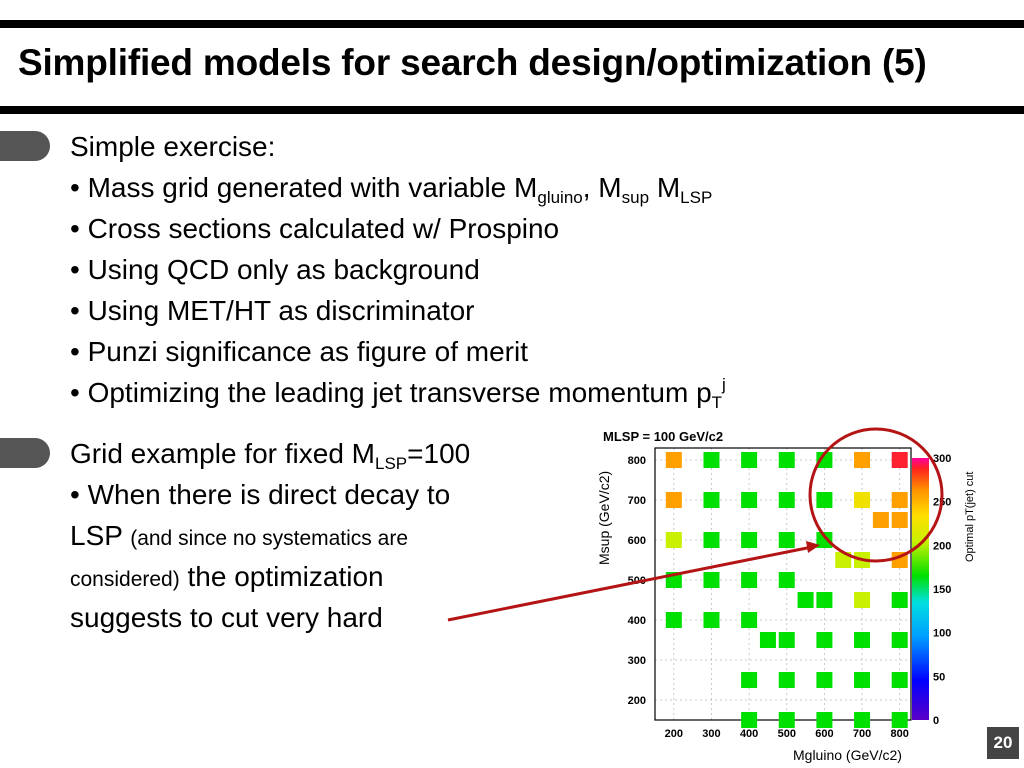  Describe the element at coordinates (173, 146) in the screenshot. I see `block1-heading: Simple exercise:` at that location.